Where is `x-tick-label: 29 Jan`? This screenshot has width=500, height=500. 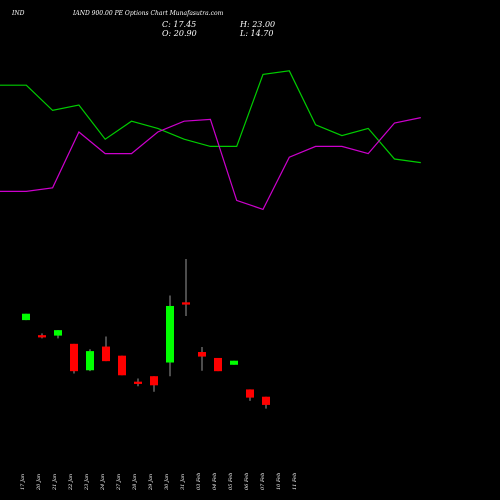 x-tick-label: 29 Jan is located at coordinates (151, 482).